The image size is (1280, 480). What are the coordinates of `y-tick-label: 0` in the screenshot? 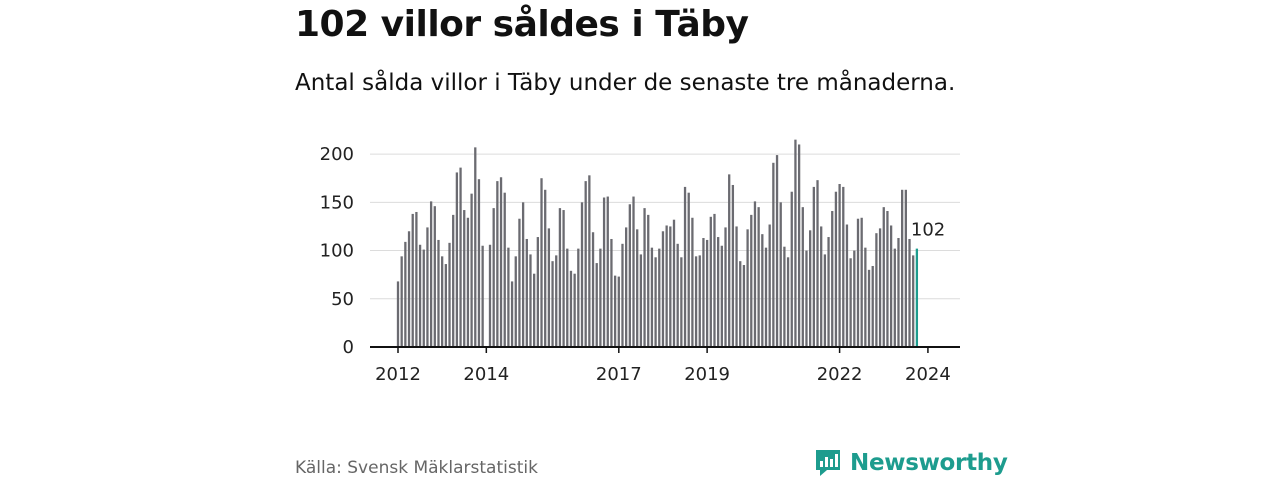 It's located at (348, 347).